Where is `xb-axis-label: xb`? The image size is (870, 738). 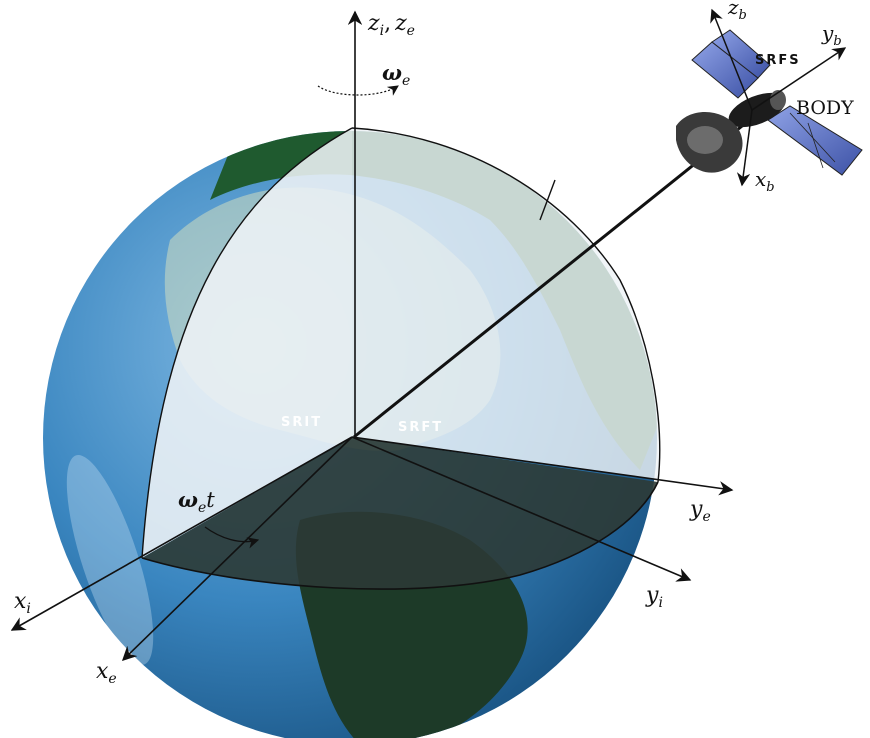 xb-axis-label: xb is located at coordinates (765, 181).